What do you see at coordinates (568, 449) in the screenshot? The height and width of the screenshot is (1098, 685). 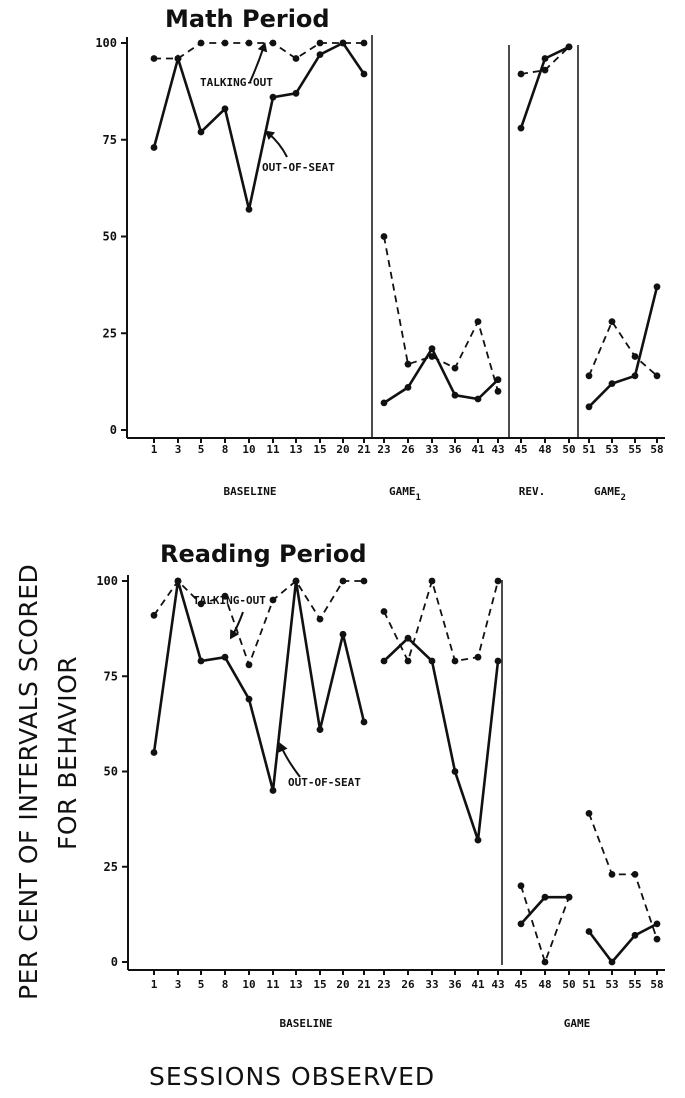 I see `x-tick-label: 50` at bounding box center [568, 449].